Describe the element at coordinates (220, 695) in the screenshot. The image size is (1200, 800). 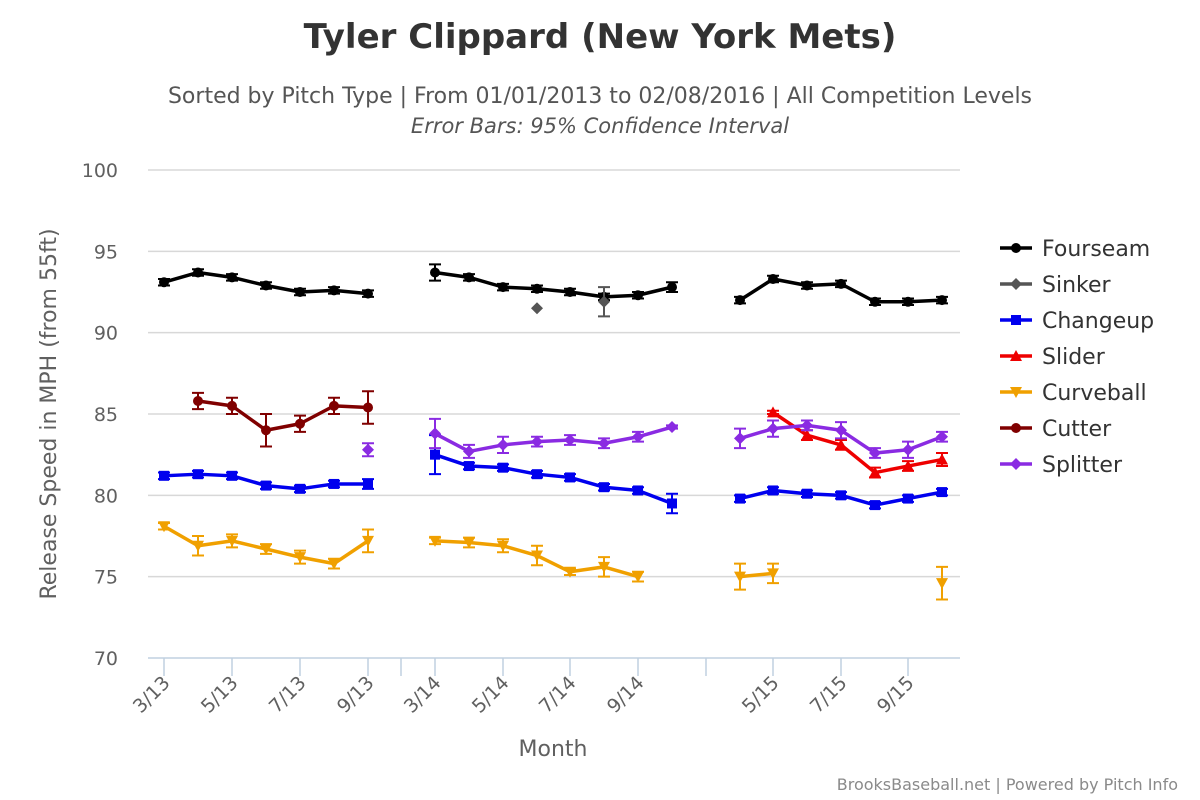
I see `x-tick-label: 5/13` at that location.